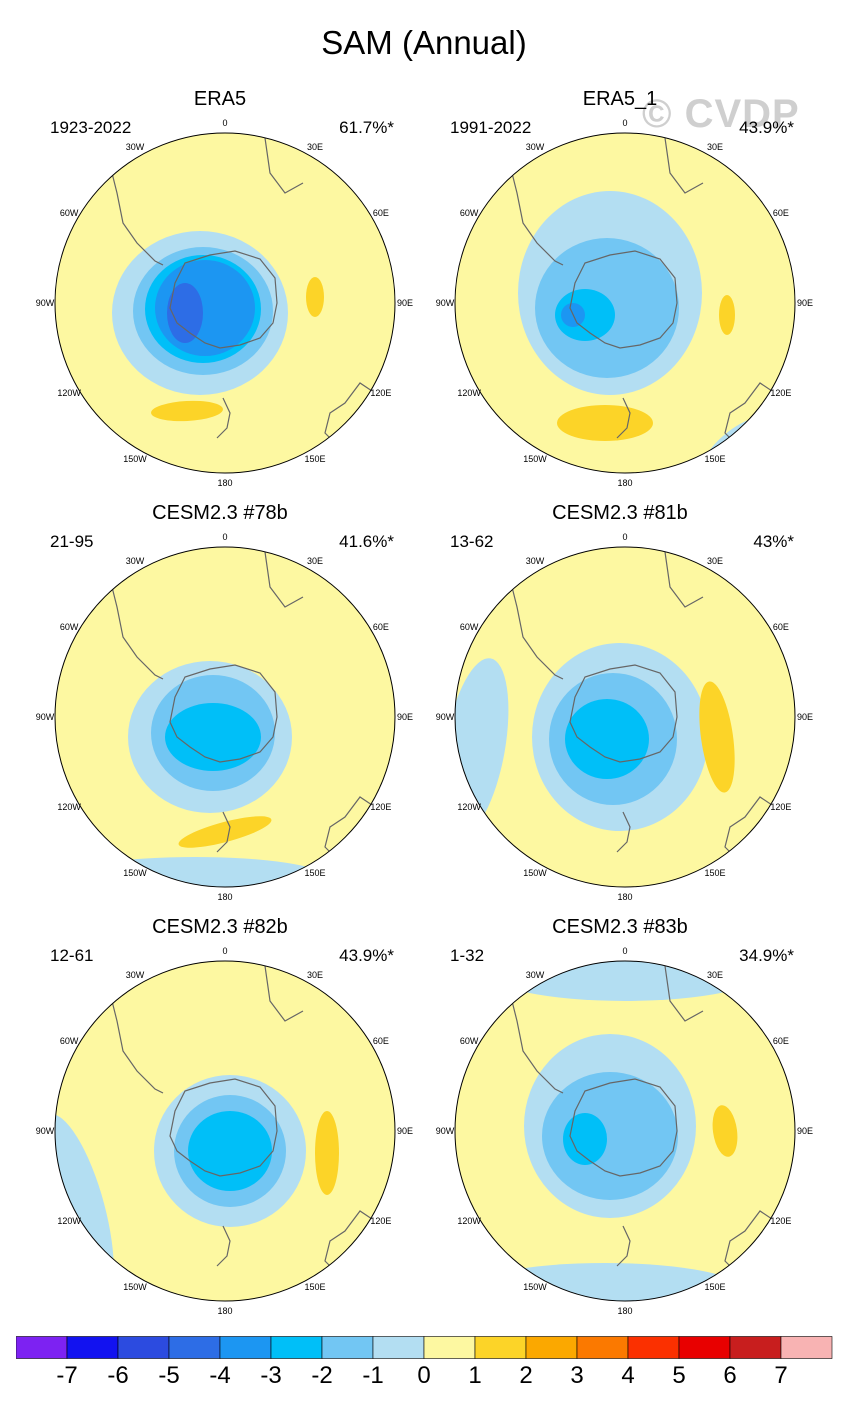 The image size is (848, 1414). I want to click on colorbar-tick-label: 7, so click(781, 1375).